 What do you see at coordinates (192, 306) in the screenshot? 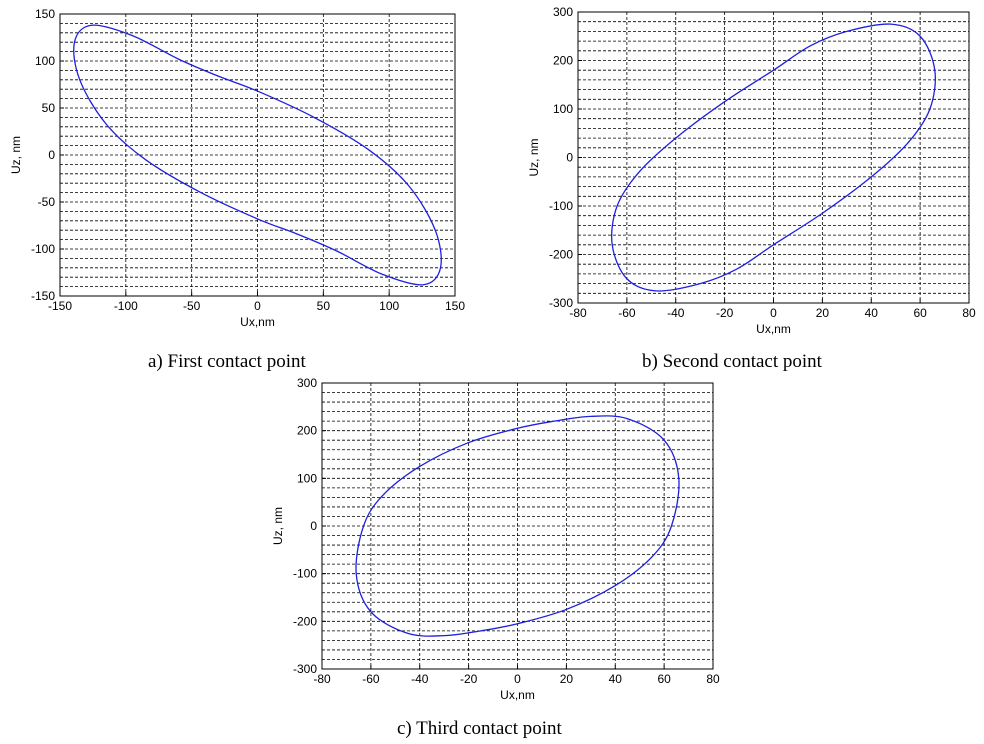
I see `x-tick-label: -50` at bounding box center [192, 306].